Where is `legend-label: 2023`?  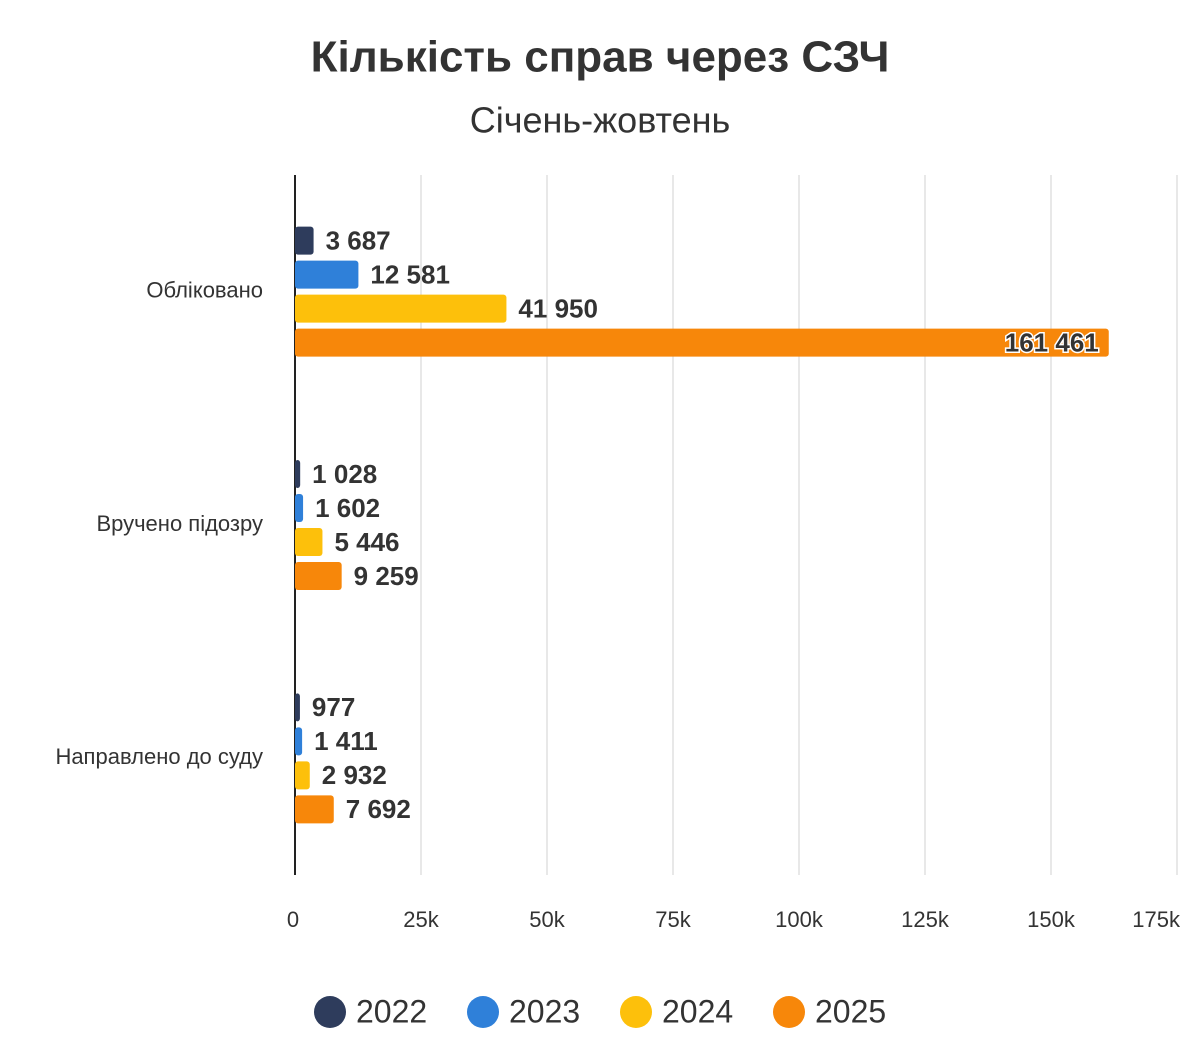 legend-label: 2023 is located at coordinates (544, 1011).